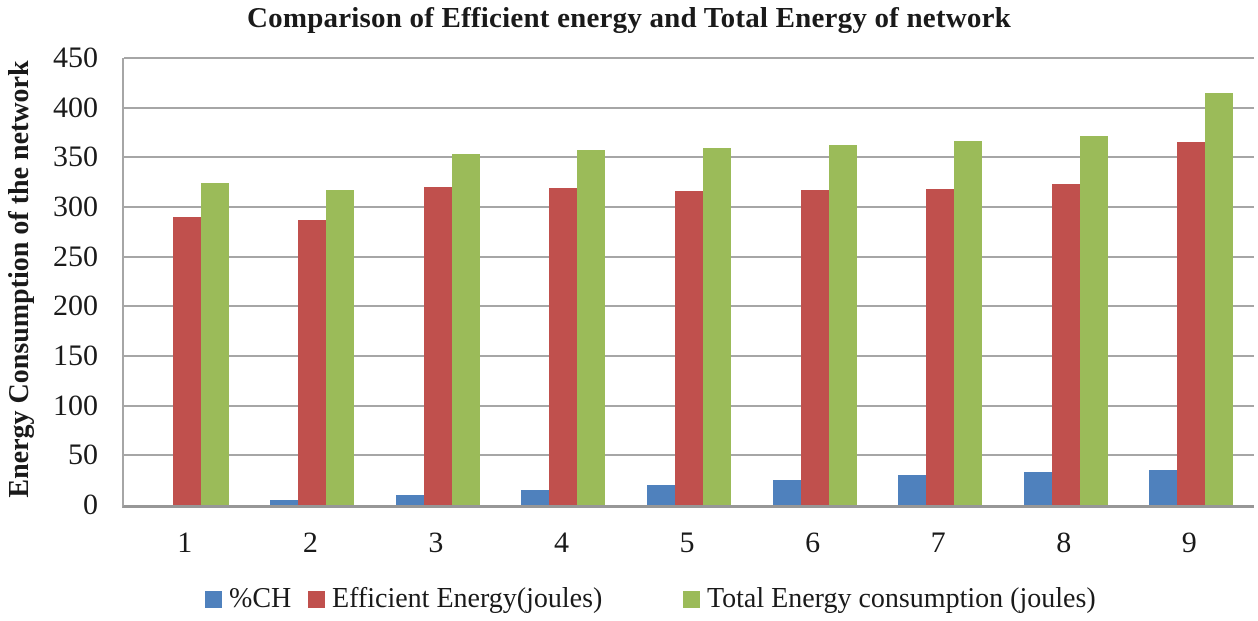 The image size is (1258, 621). I want to click on bar-total-energy-consumption-joules-cat4, so click(591, 327).